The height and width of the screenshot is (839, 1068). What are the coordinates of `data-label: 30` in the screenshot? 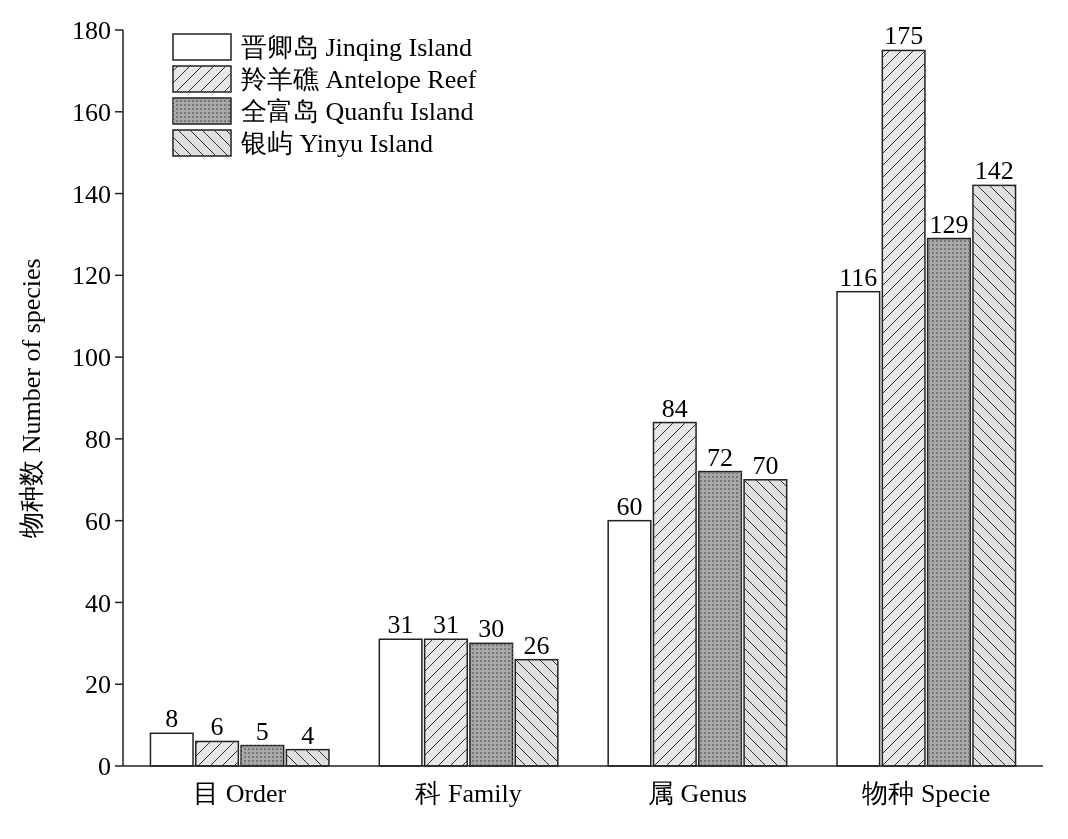 It's located at (491, 629).